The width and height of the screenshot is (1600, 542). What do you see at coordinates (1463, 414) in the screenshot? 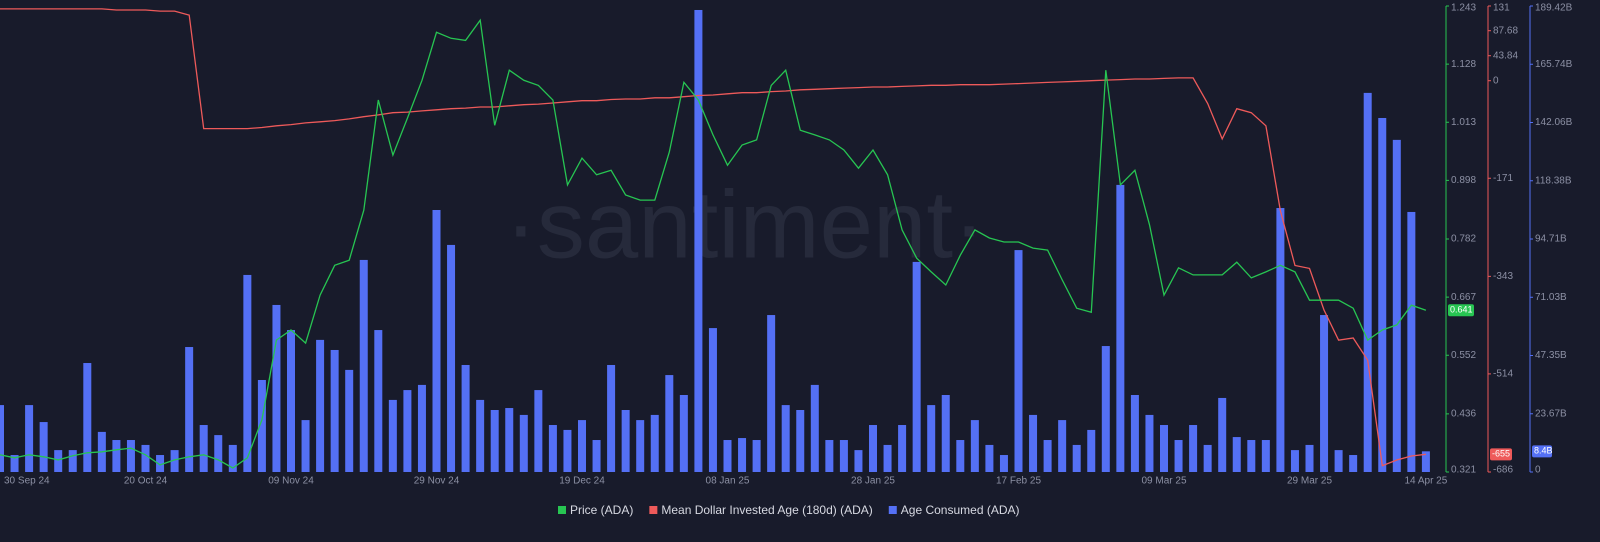
I see `y-tick-label: 0.436` at bounding box center [1463, 414].